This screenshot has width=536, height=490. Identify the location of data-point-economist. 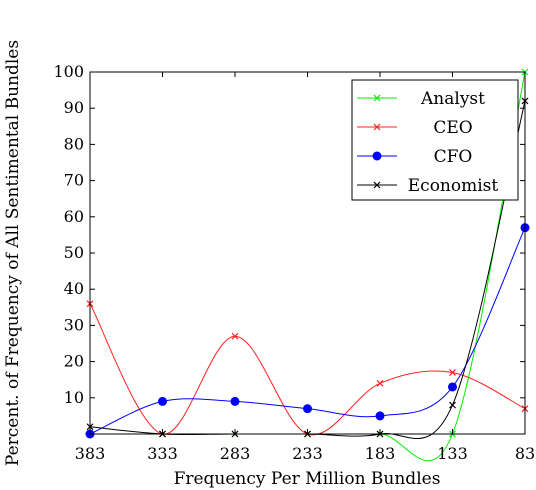
(452, 405).